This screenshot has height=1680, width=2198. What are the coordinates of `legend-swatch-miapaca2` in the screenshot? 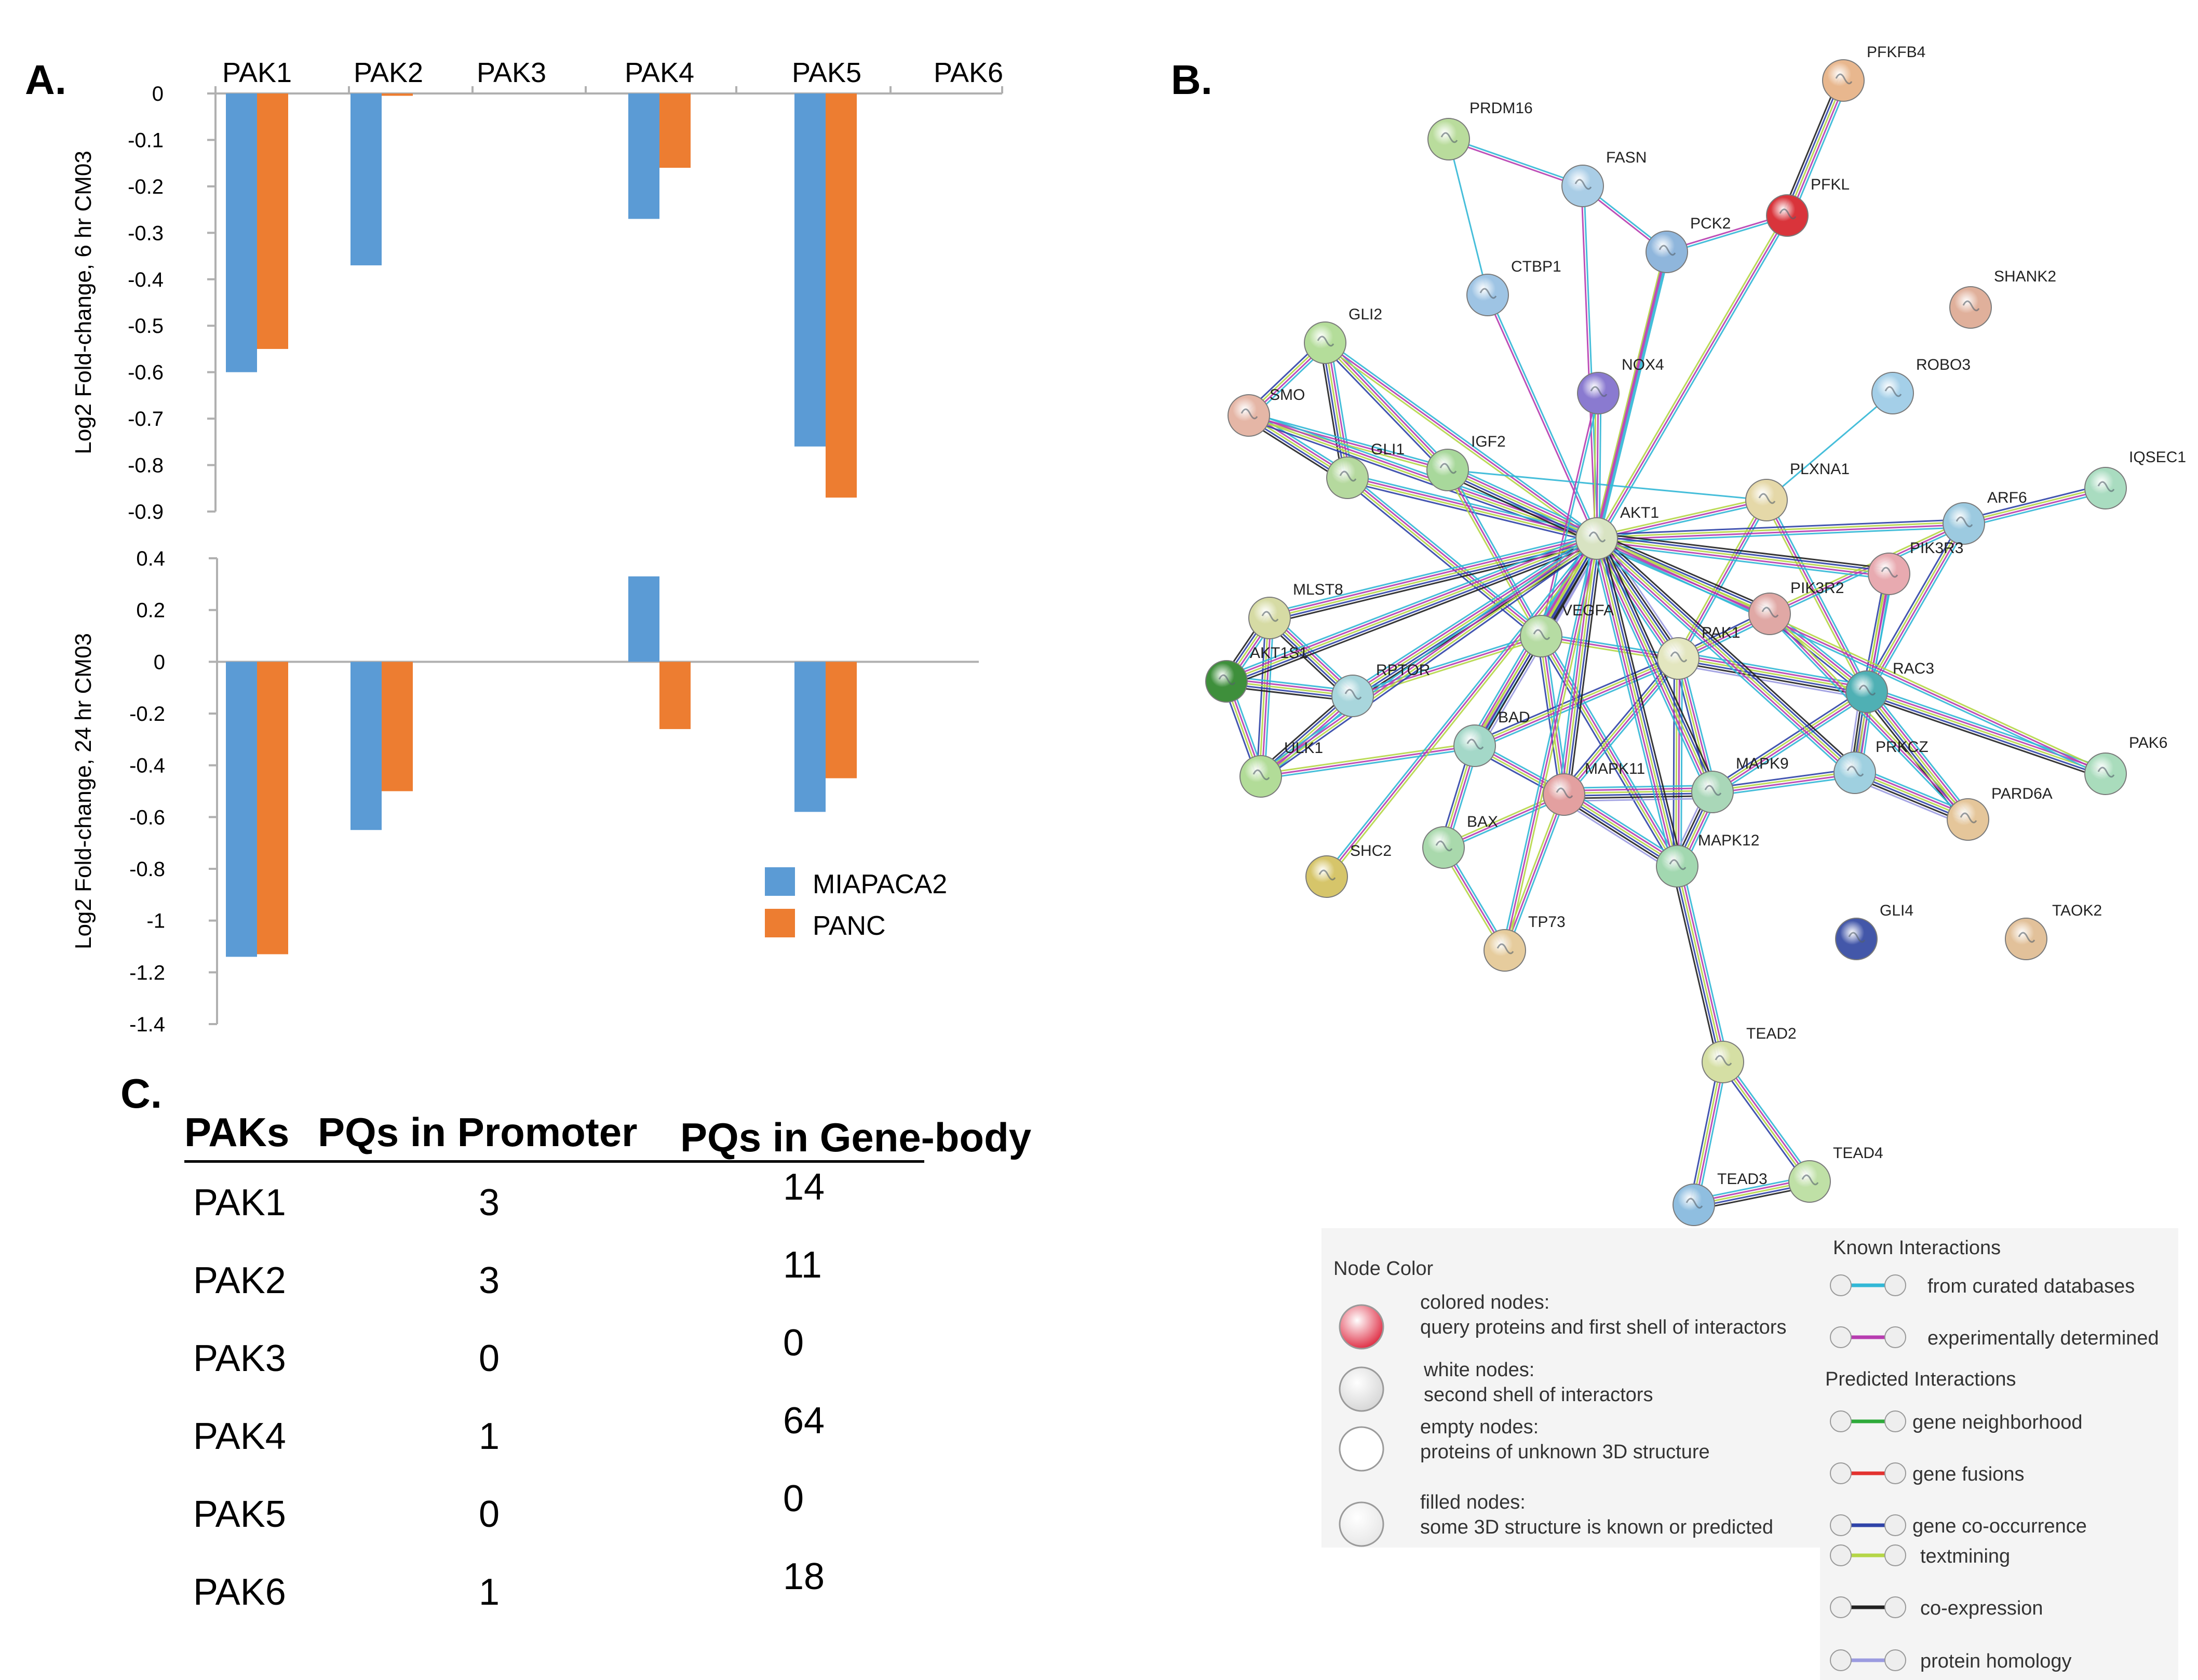 It's located at (780, 881).